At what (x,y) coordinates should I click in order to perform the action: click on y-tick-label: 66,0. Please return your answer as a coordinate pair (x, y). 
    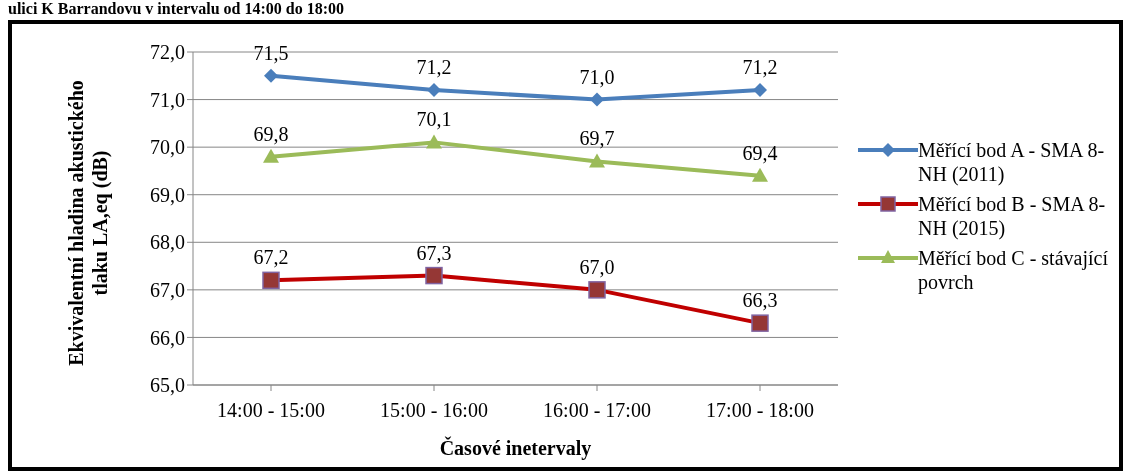
    Looking at the image, I should click on (167, 337).